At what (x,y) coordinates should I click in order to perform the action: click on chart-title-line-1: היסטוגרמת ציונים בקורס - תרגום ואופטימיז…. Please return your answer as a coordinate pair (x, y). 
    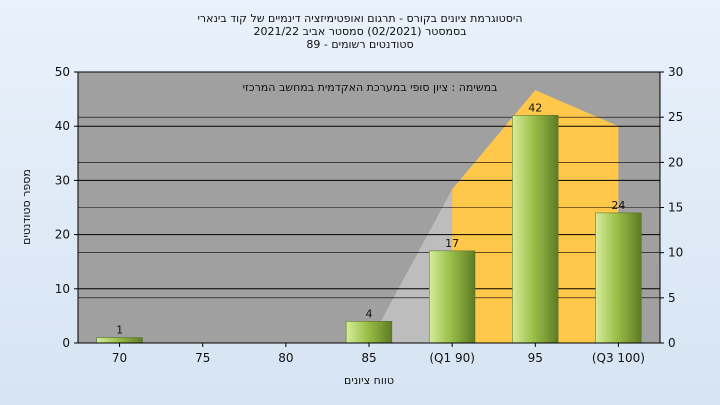
    Looking at the image, I should click on (359, 18).